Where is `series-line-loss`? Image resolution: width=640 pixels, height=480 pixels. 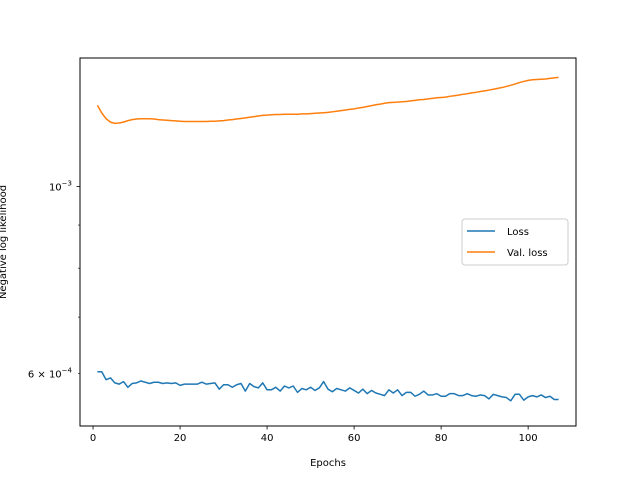 series-line-loss is located at coordinates (328, 386).